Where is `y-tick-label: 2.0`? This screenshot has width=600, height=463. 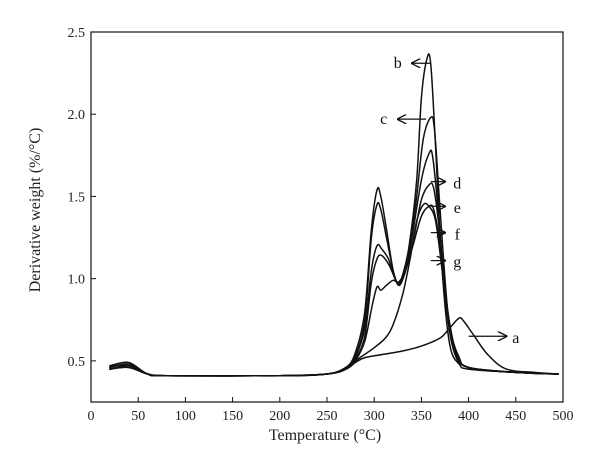
y-tick-label: 2.0 is located at coordinates (77, 115).